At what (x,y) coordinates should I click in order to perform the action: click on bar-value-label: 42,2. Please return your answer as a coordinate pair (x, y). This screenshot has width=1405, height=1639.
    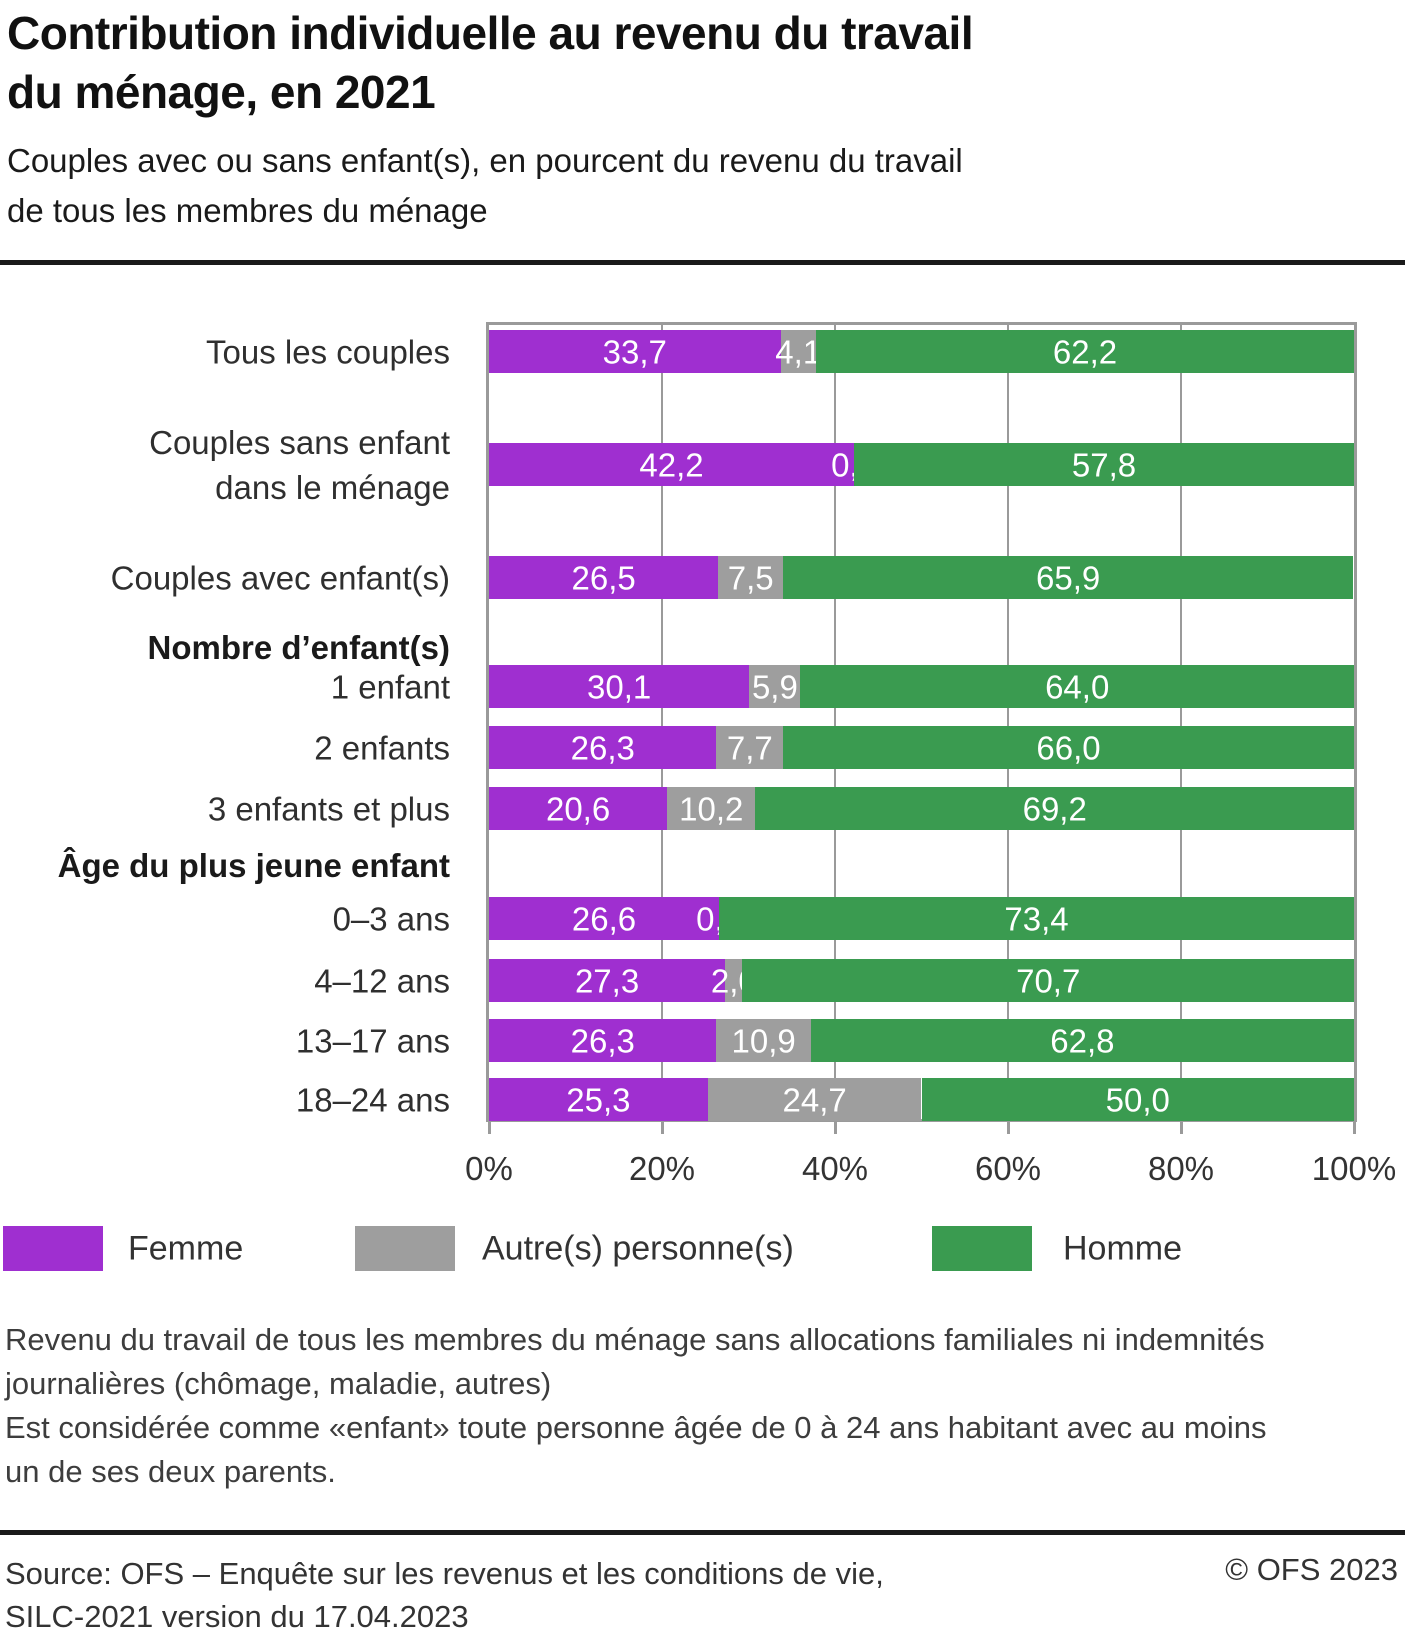
    Looking at the image, I should click on (671, 464).